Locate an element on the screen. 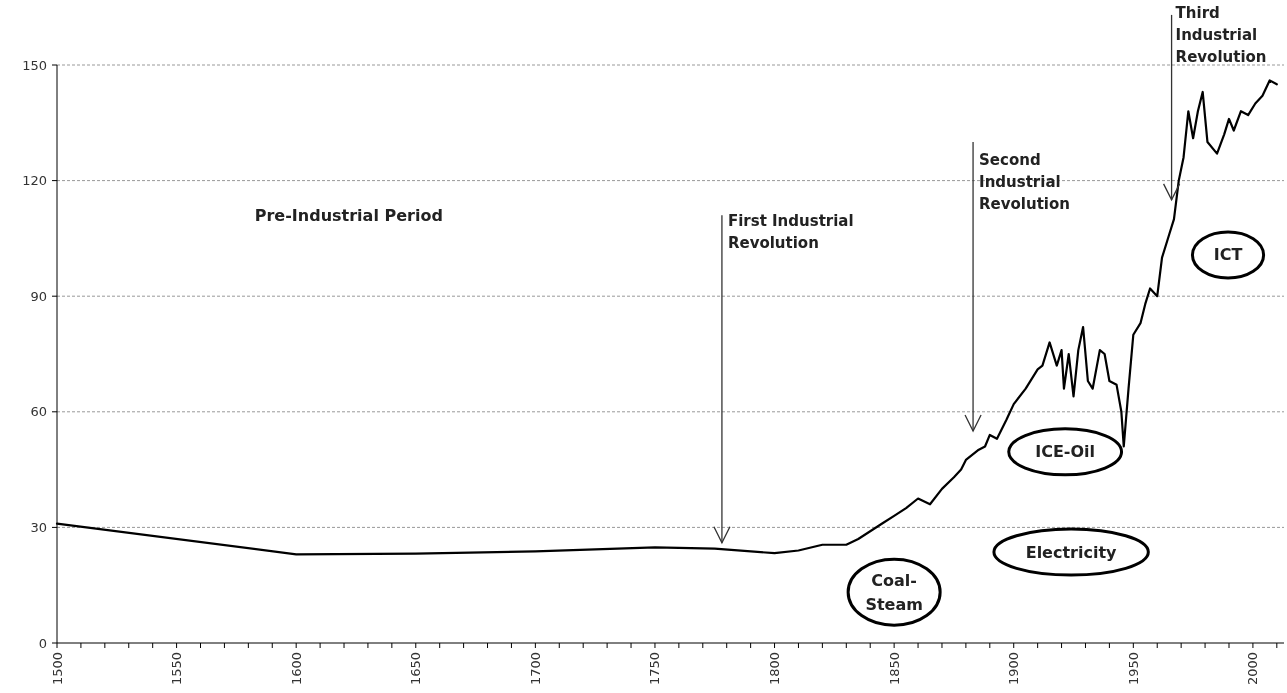  x-tick-label: 1850 is located at coordinates (894, 669).